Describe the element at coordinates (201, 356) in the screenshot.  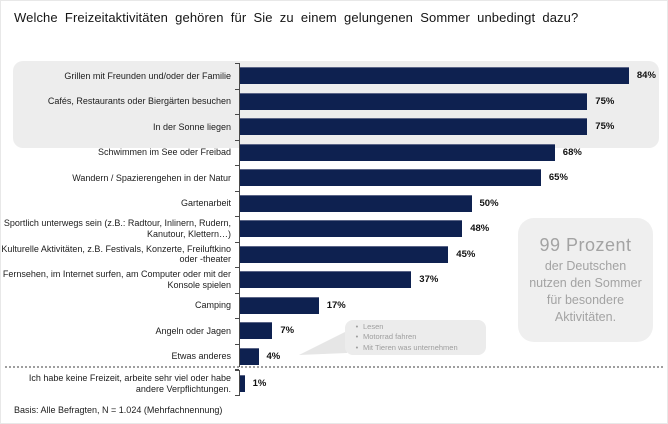
I see `category-label: Etwas anderes` at that location.